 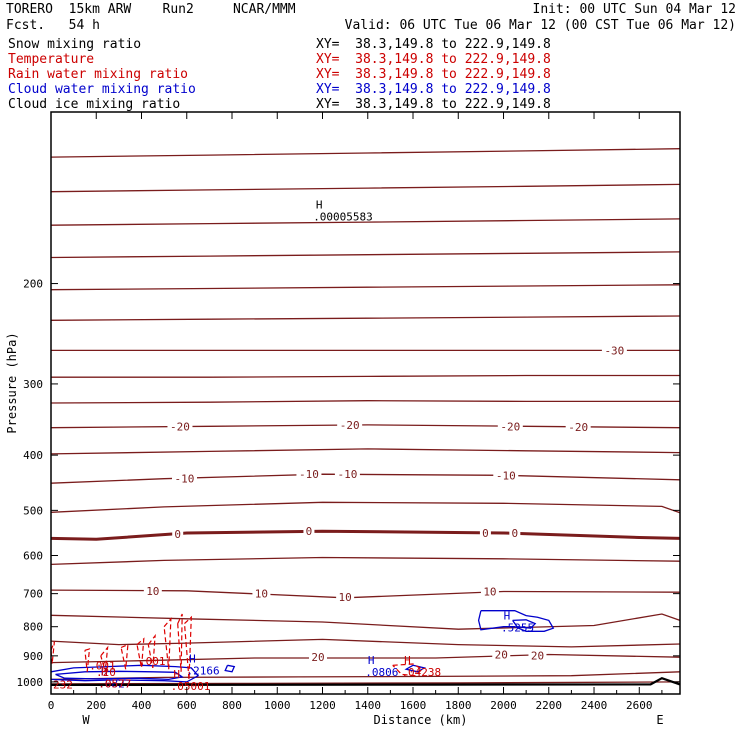 I want to click on cloud-water-layer, so click(x=302, y=646).